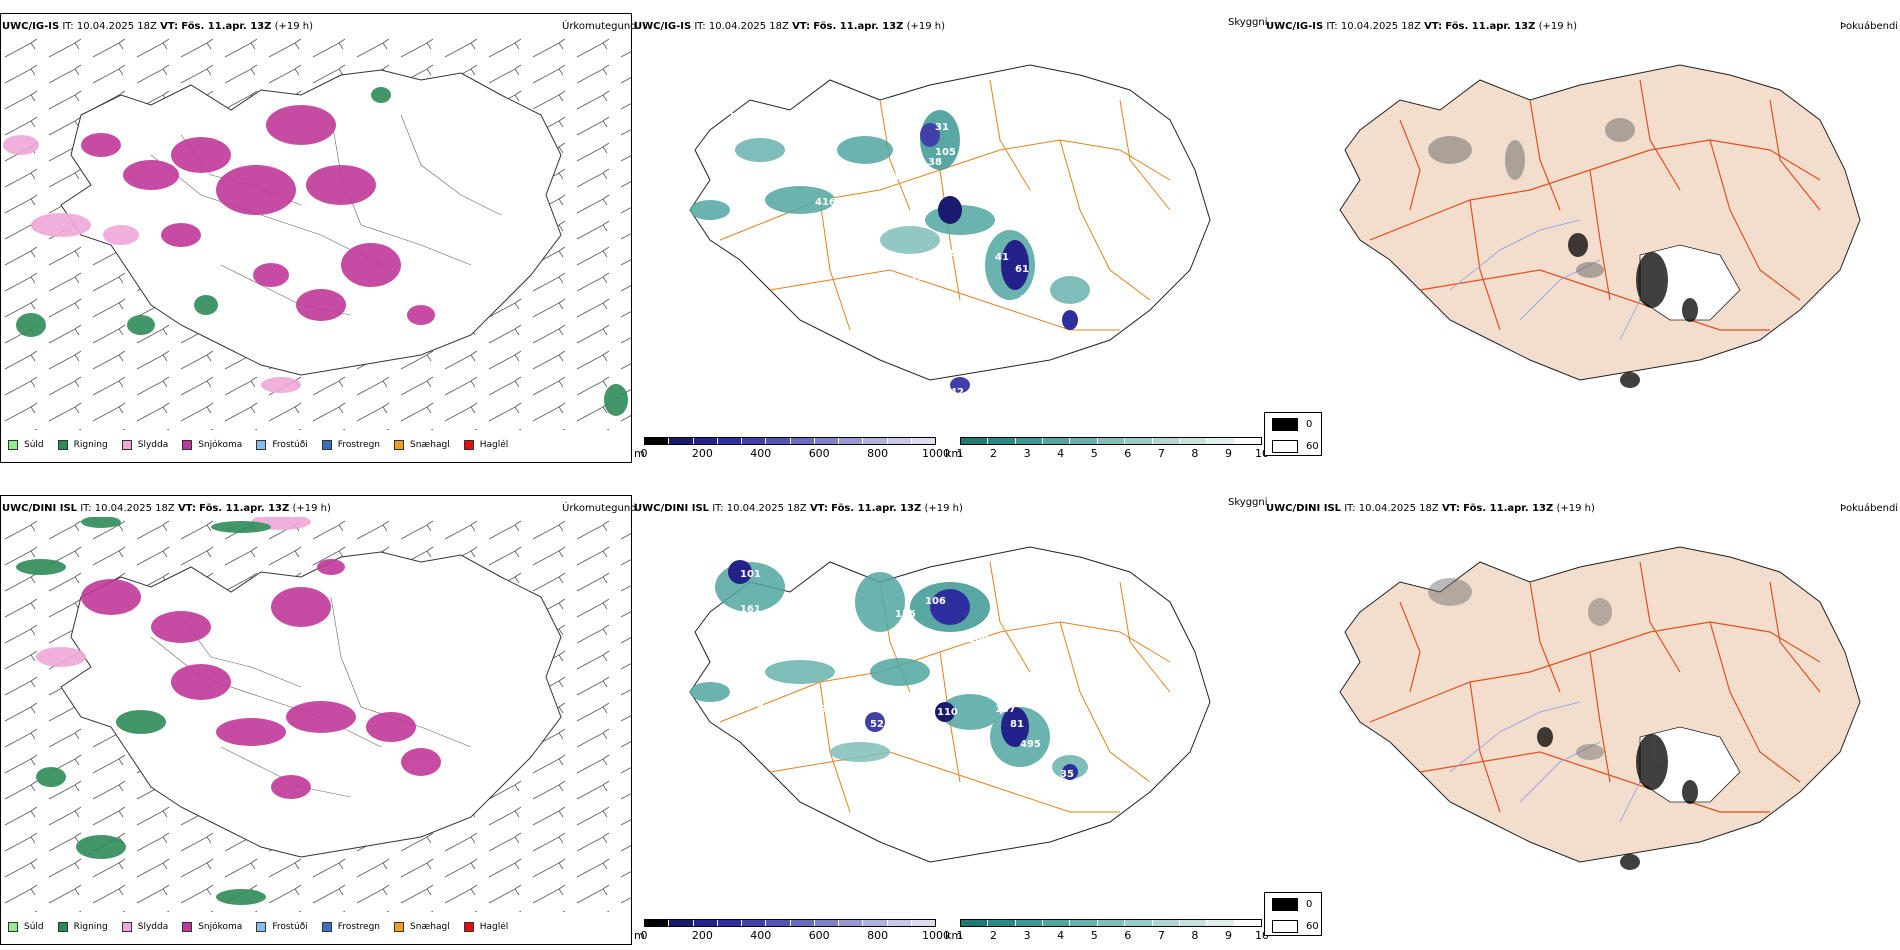 Image resolution: width=1900 pixels, height=950 pixels. I want to click on legend-label: Frostregn, so click(359, 927).